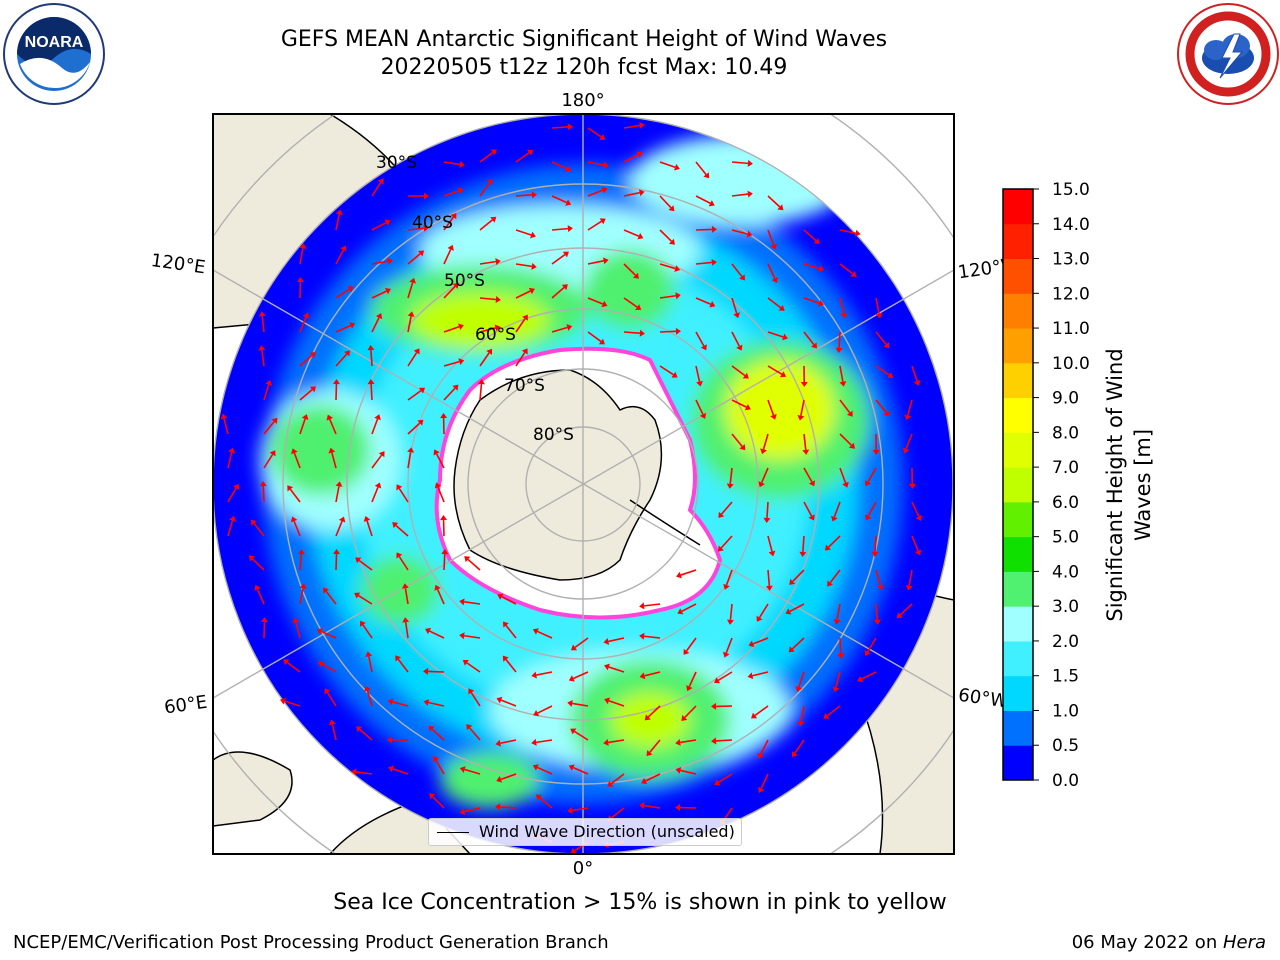 Image resolution: width=1280 pixels, height=960 pixels. Describe the element at coordinates (178, 264) in the screenshot. I see `lon-label-120e: 120°E` at that location.